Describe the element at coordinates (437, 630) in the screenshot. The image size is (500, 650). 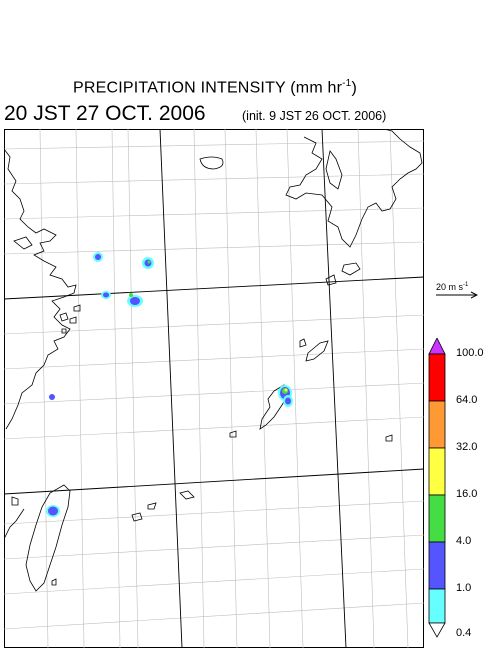
I see `legend-swatch-bottom-arrow` at that location.